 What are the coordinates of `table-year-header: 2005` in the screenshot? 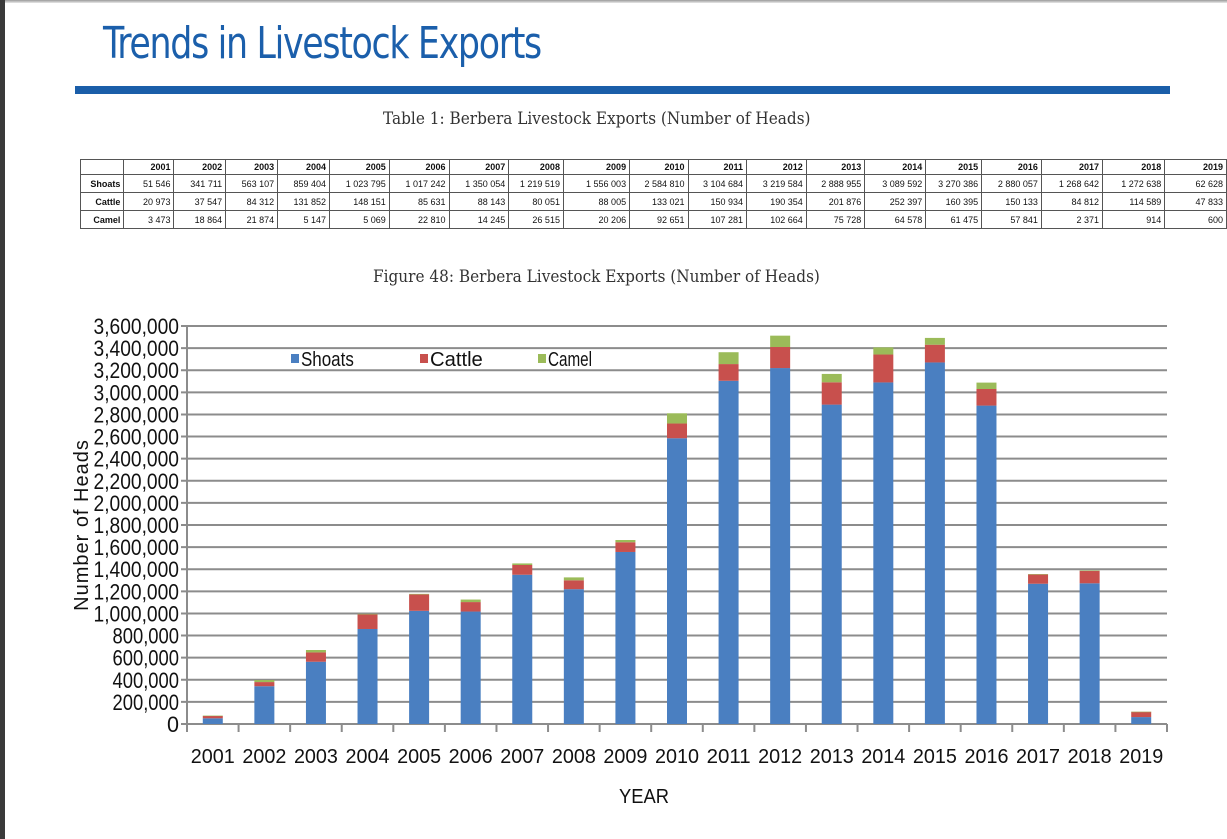 It's located at (359, 167).